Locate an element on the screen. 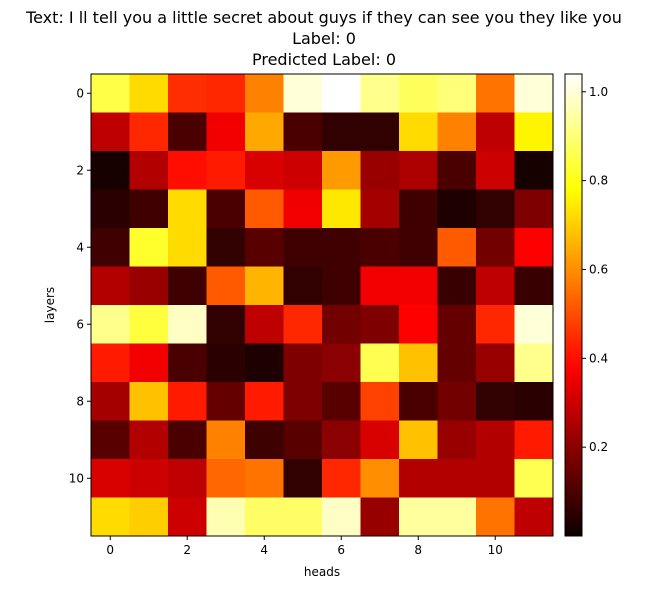  x-tick-label: 6 is located at coordinates (341, 550).